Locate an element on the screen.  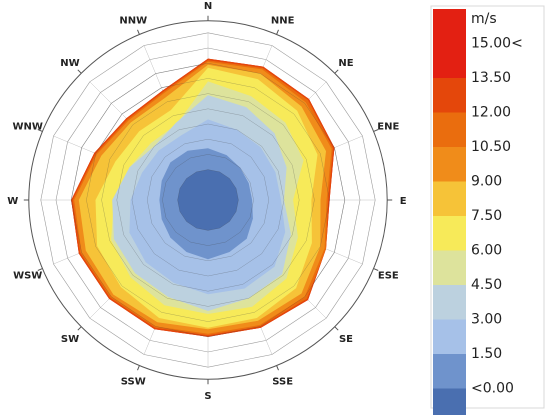
direction-label-nne: NNE is located at coordinates (283, 21).